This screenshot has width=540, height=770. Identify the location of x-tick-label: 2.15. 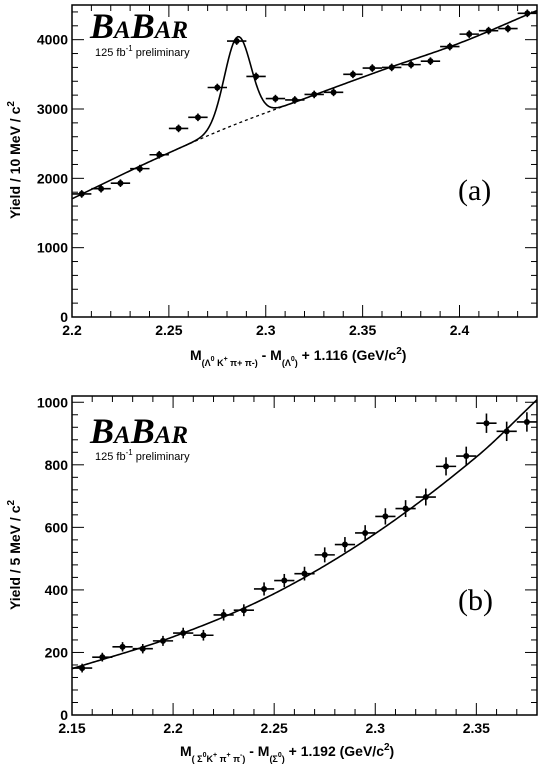
(71, 728).